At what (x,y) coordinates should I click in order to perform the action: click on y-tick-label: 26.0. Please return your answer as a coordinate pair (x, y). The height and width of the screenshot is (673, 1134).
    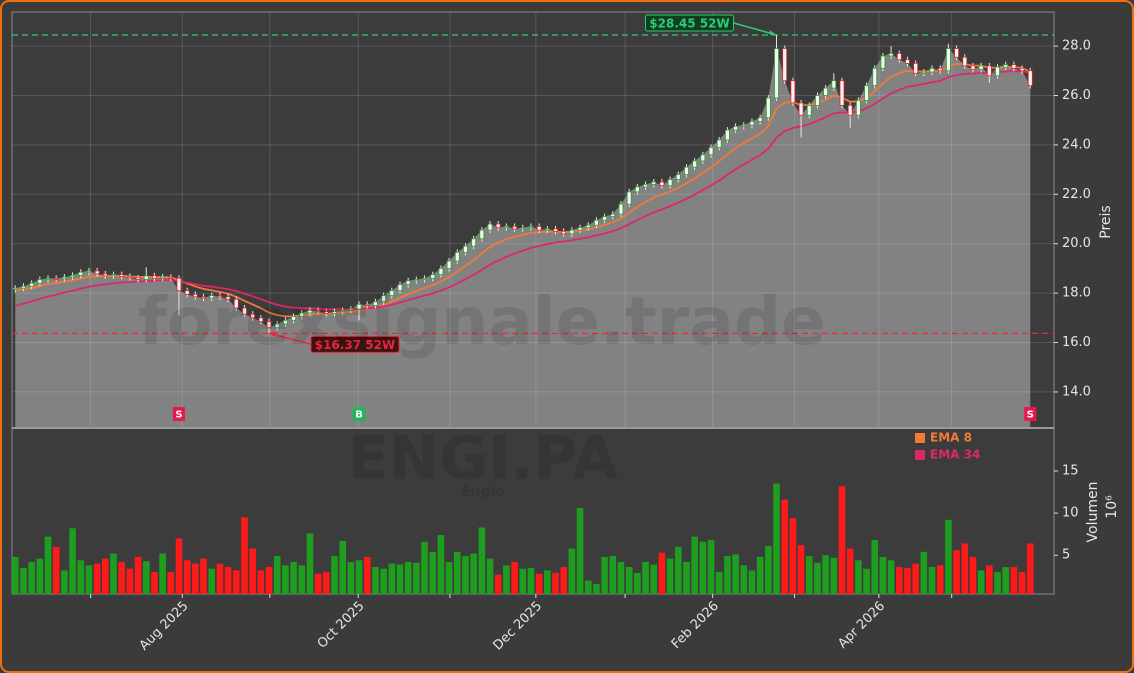
    Looking at the image, I should click on (1076, 95).